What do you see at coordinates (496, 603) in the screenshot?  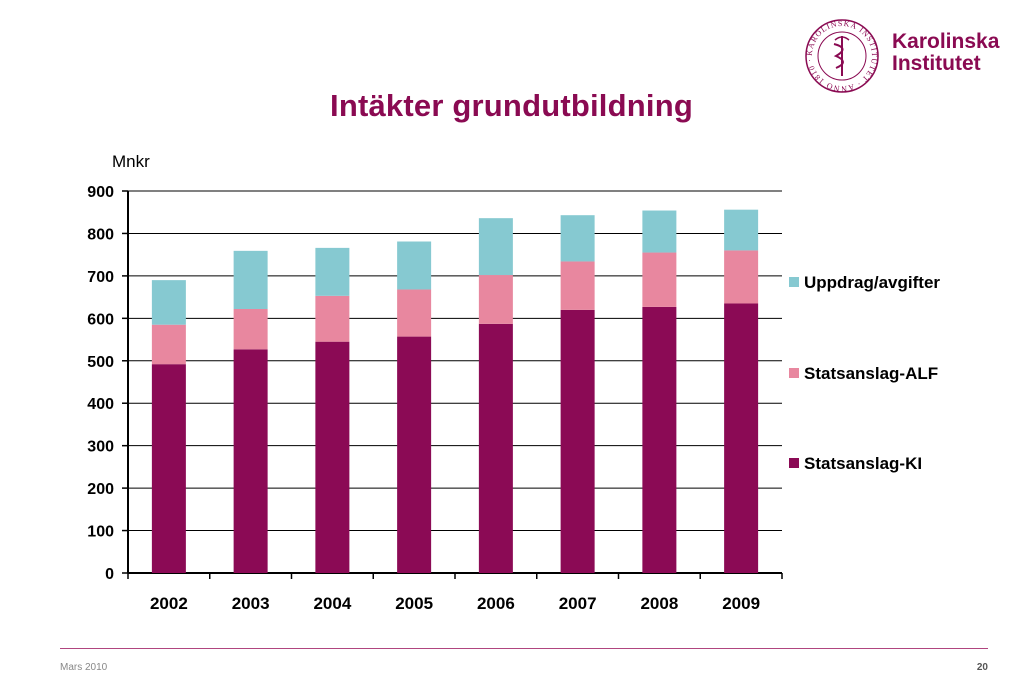 I see `x-tick-label: 2006` at bounding box center [496, 603].